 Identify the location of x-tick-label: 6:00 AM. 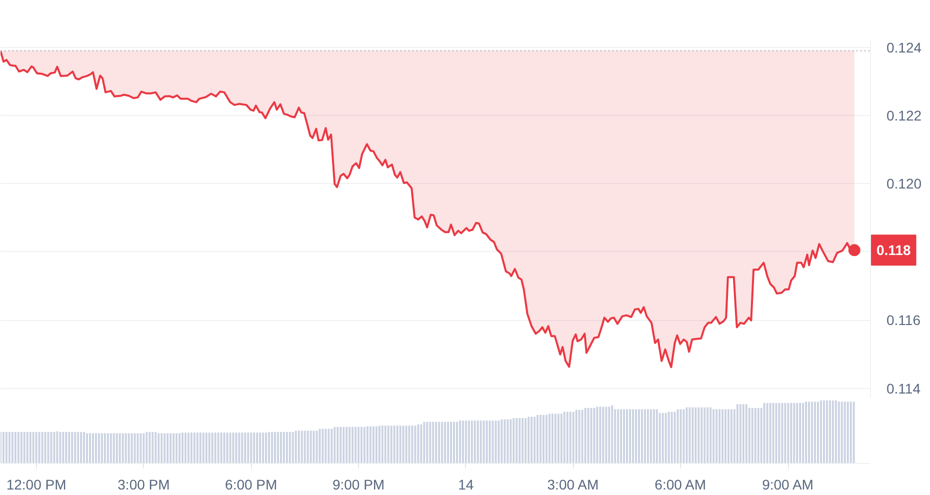
(680, 484).